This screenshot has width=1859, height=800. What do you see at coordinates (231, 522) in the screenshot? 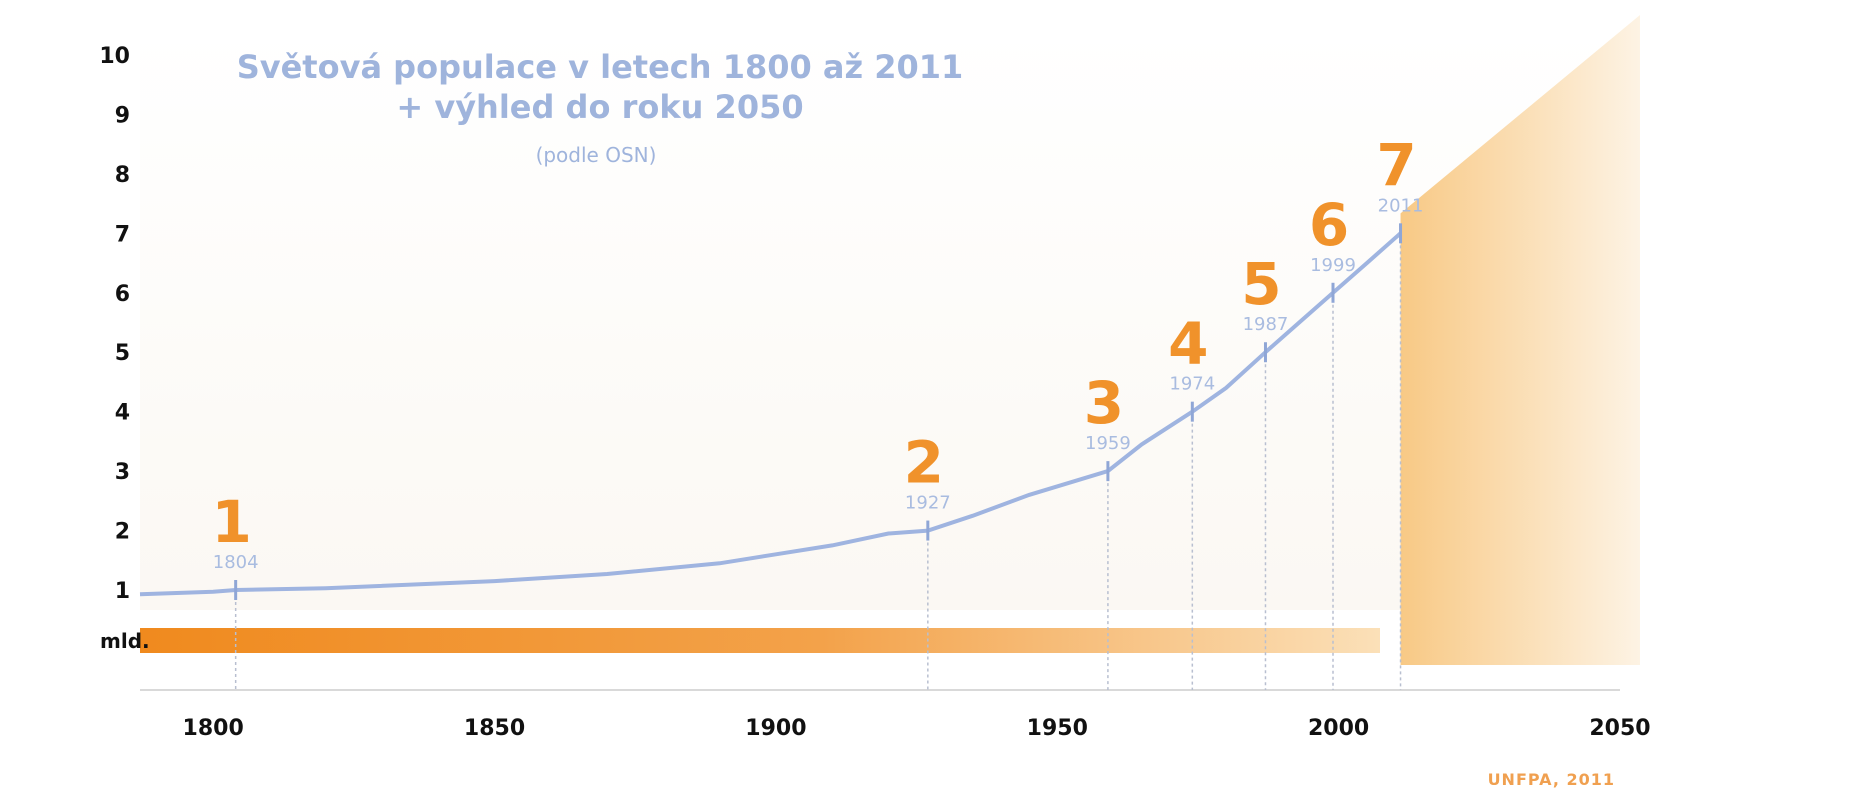
I see `milestone-billion: 1` at bounding box center [231, 522].